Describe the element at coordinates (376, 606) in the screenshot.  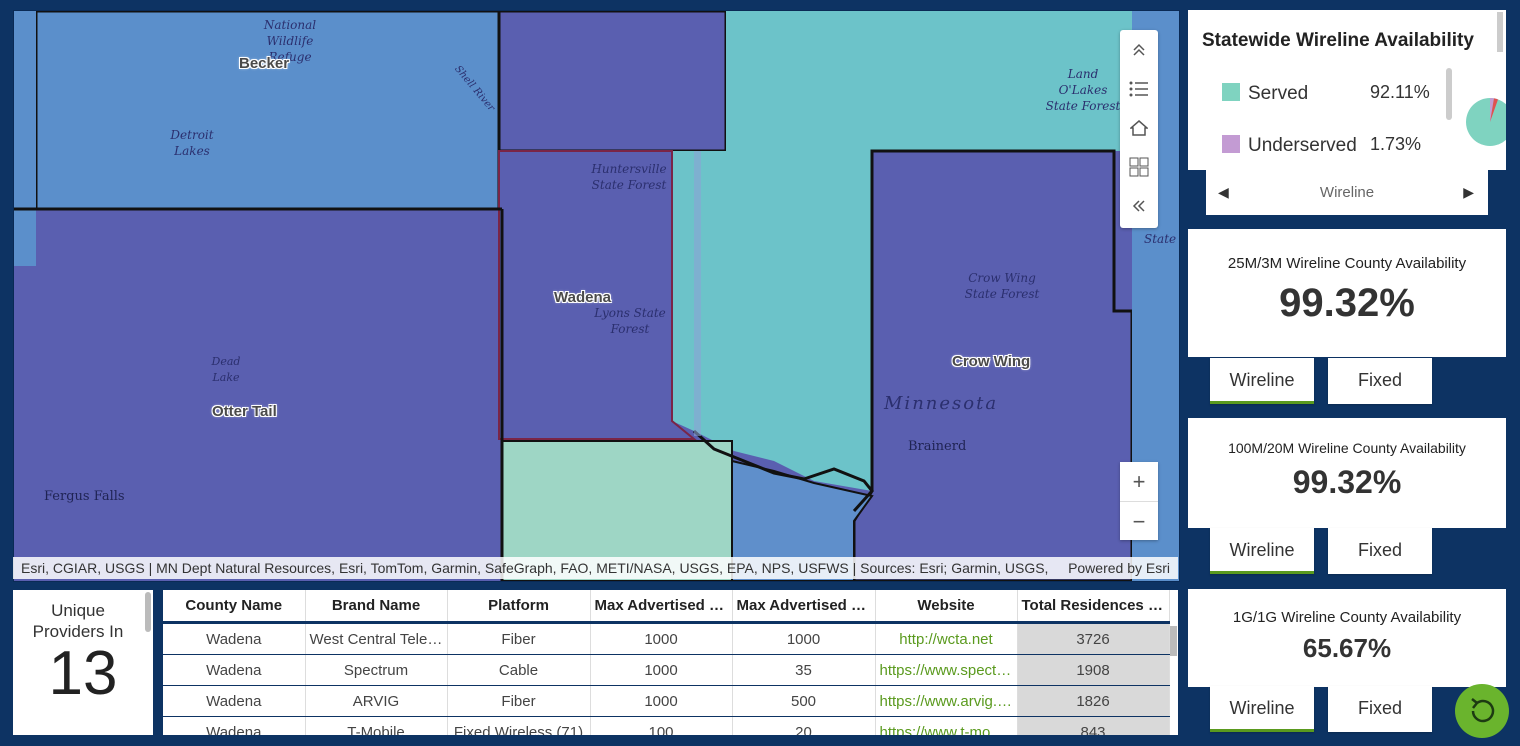
I see `col-brand-name: Brand Name` at that location.